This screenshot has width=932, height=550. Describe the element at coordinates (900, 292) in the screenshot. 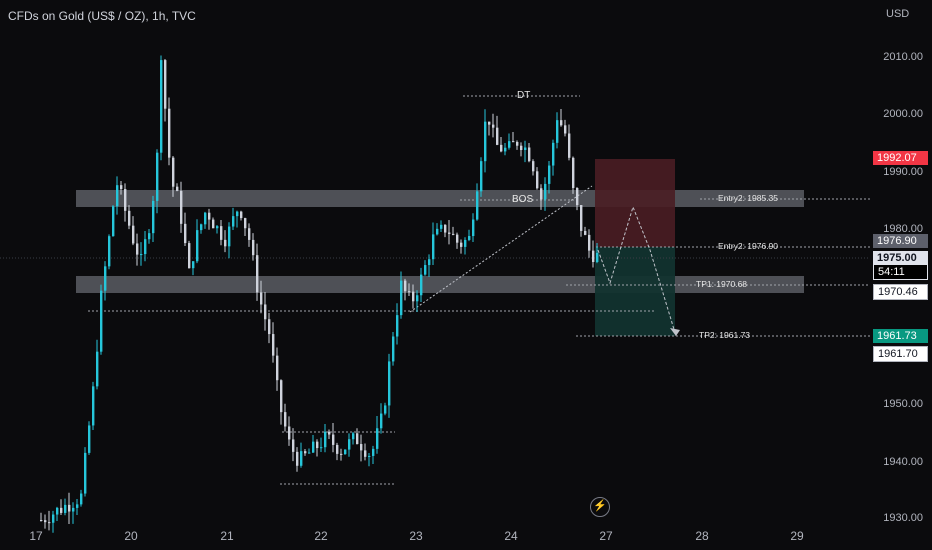

I see `tp1-badge: 1970.46` at that location.